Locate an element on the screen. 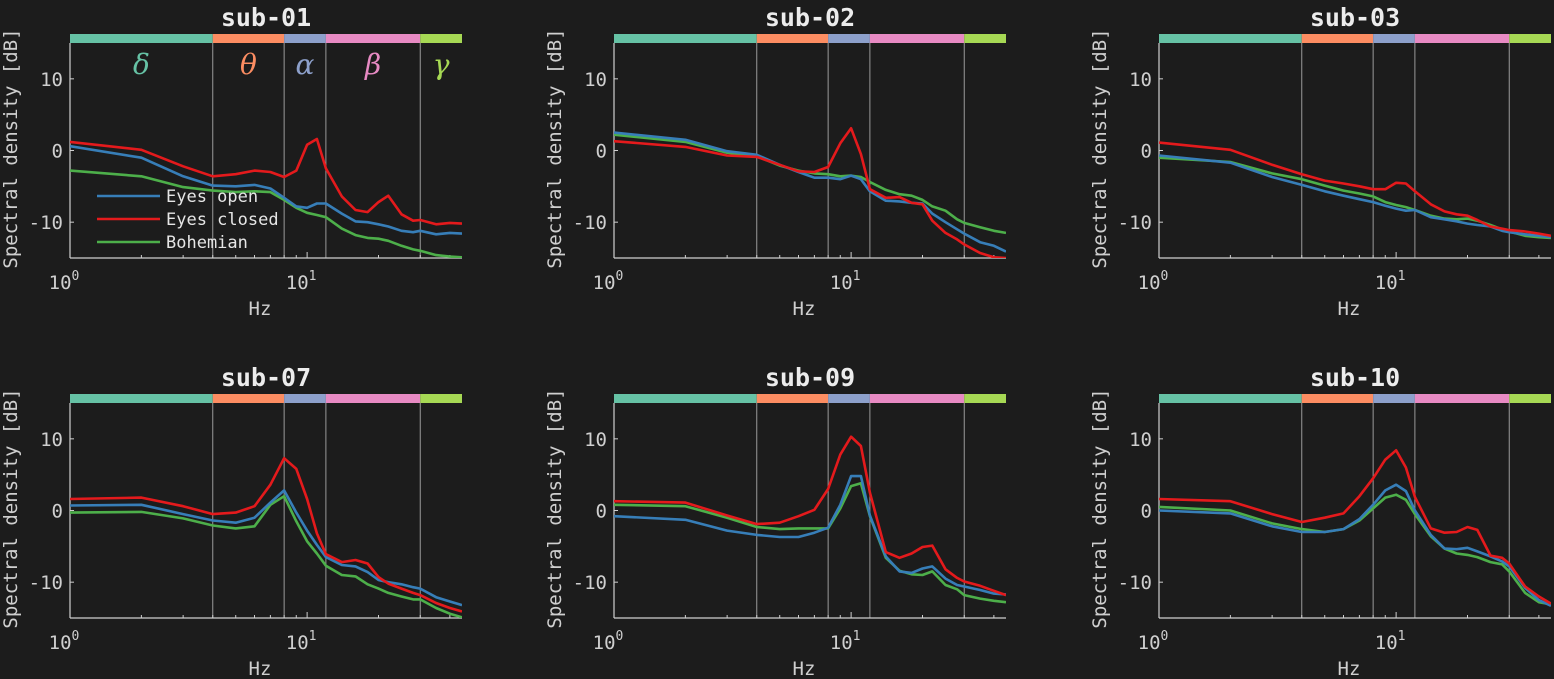 The image size is (1554, 679). legend: Eyes open Eyes closed Bohemian is located at coordinates (188, 220).